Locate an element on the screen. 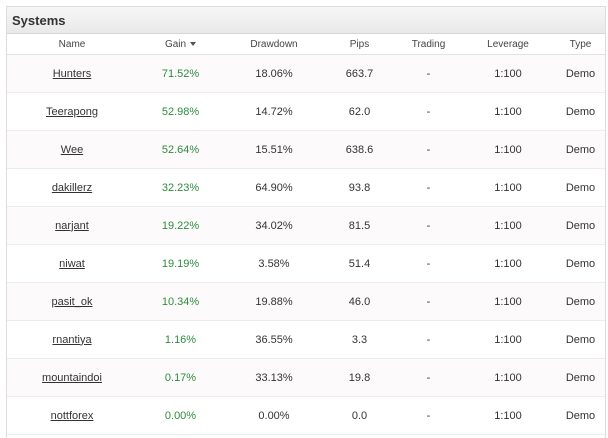  table-row: Hunters 71.52% 18.06% 663.7-1:100 Demo is located at coordinates (306, 73).